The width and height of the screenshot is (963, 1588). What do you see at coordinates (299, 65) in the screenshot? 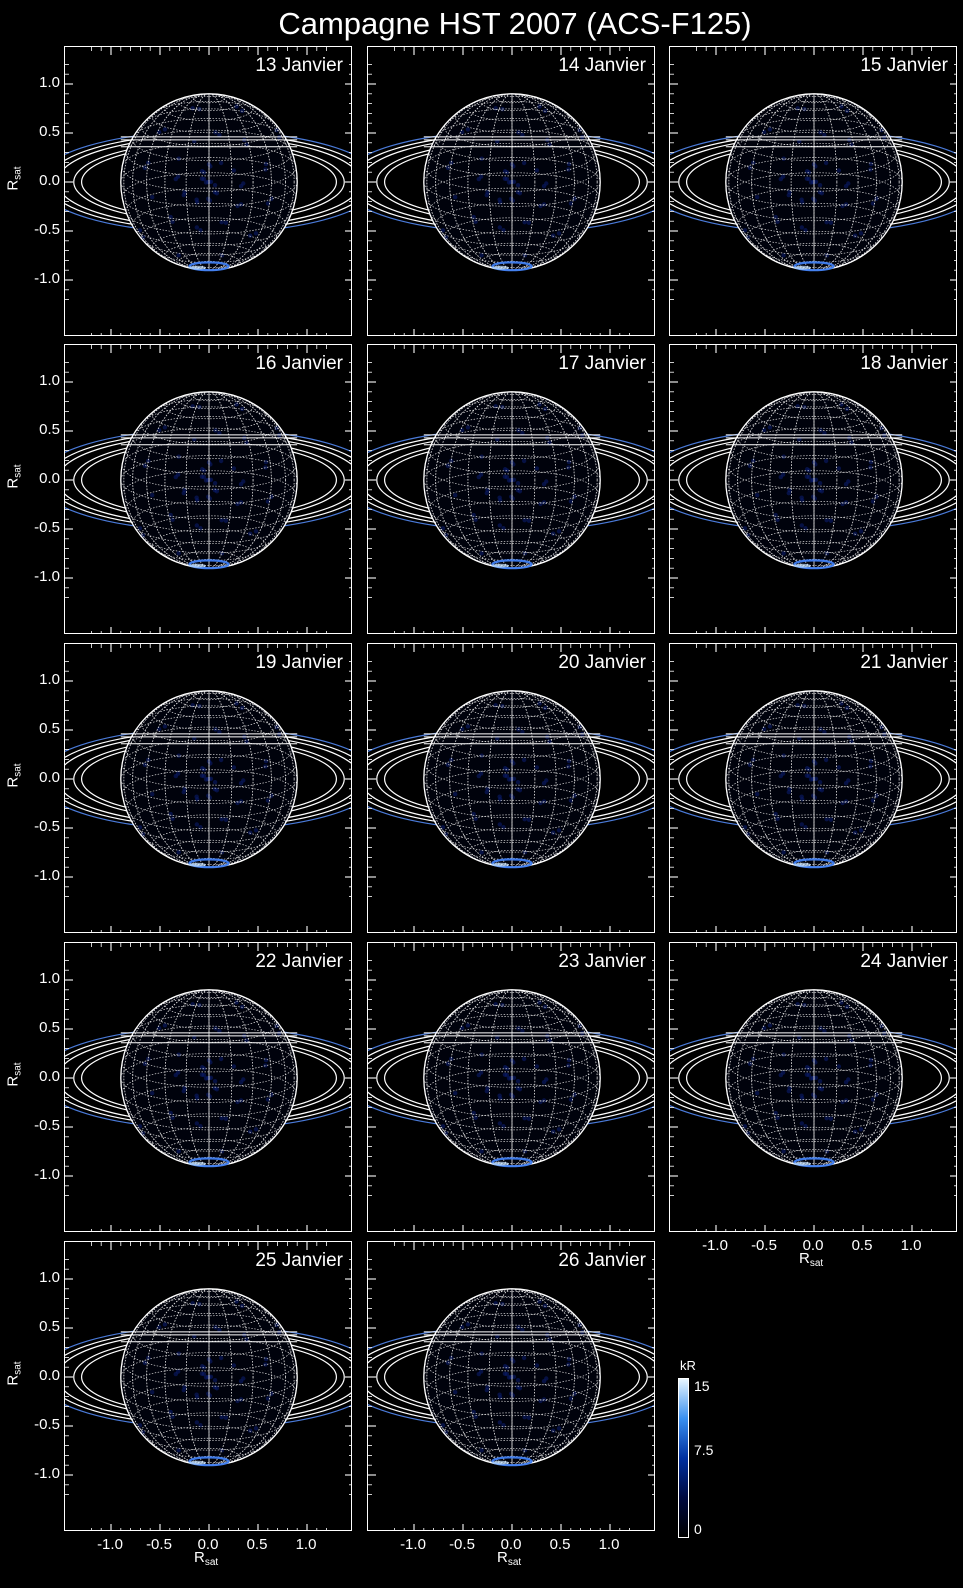
I see `panel-date: 13 Janvier` at bounding box center [299, 65].